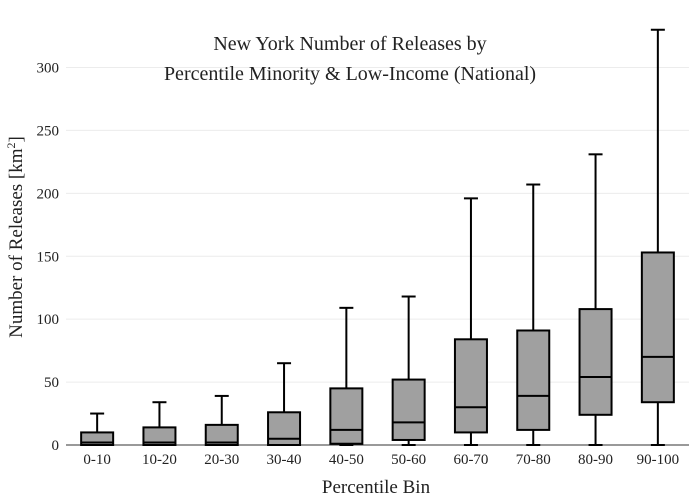 This screenshot has height=500, width=700. What do you see at coordinates (48, 69) in the screenshot?
I see `y-tick-label-300: 300` at bounding box center [48, 69].